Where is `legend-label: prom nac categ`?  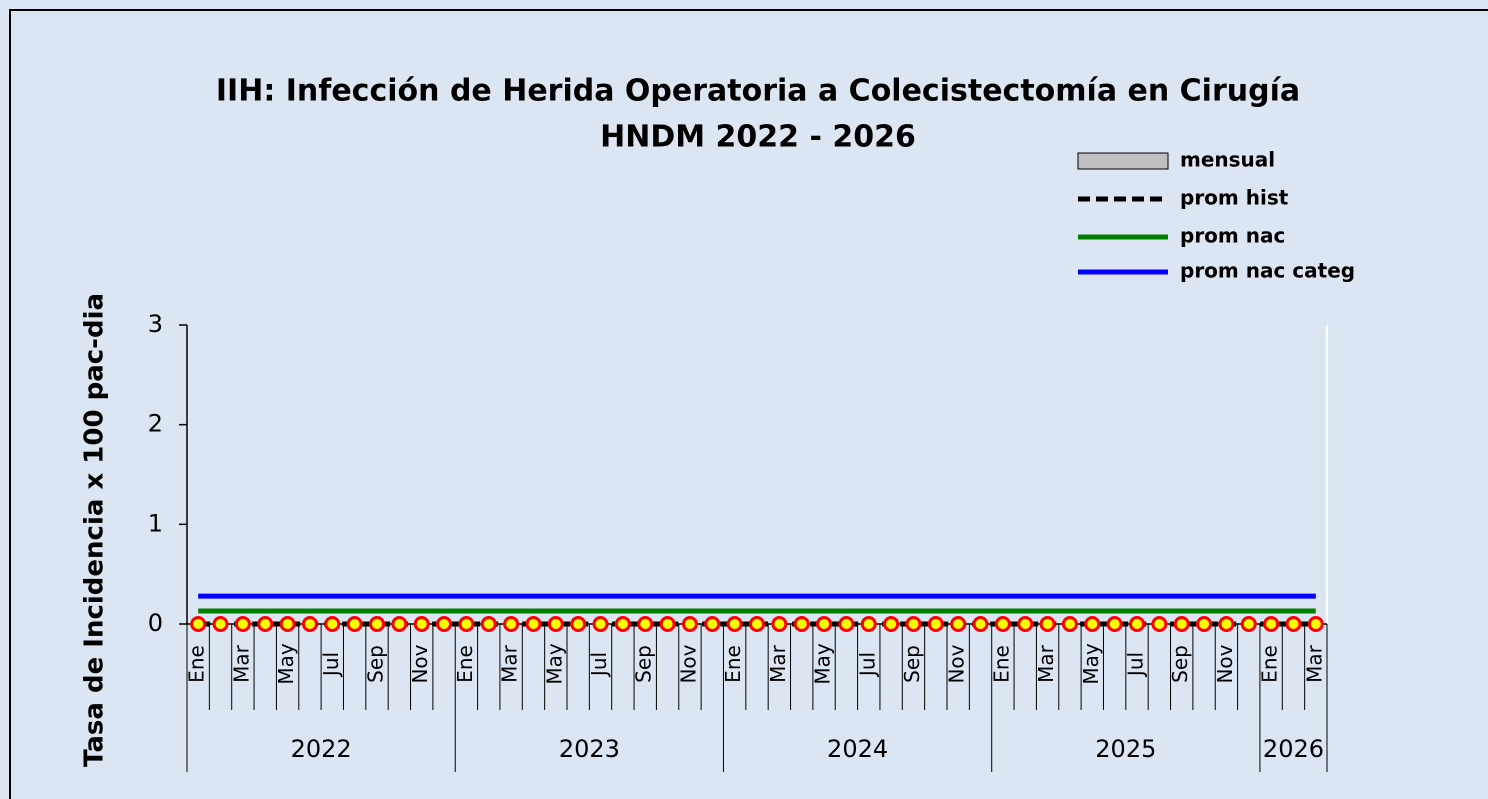
legend-label: prom nac categ is located at coordinates (1267, 271).